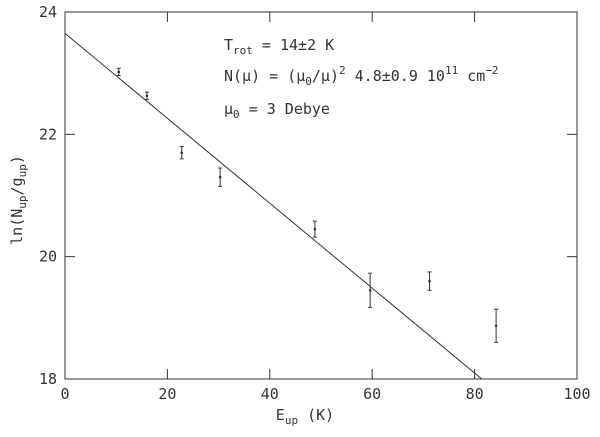  I want to click on y-tick-label: 22, so click(48, 134).